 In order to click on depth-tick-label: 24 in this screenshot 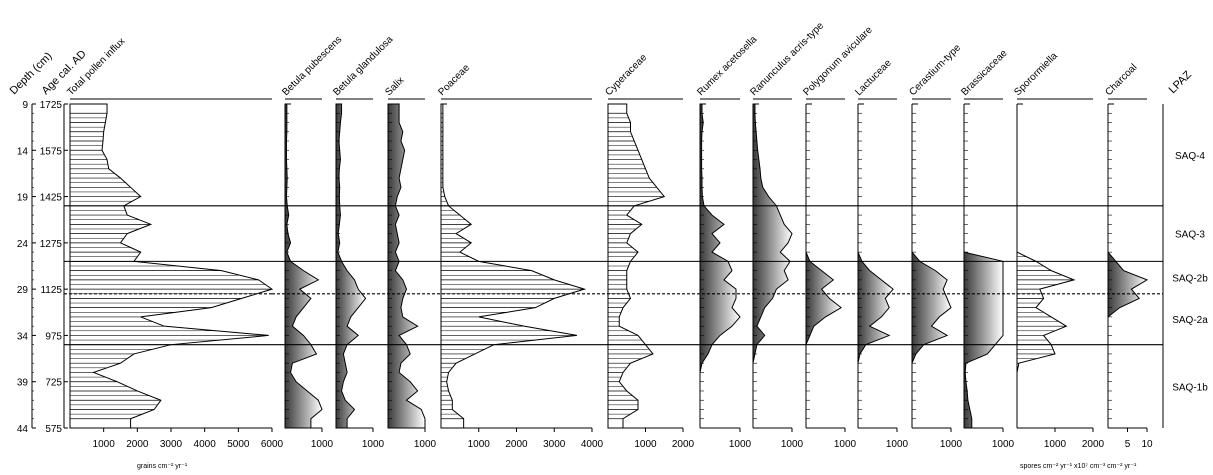, I will do `click(23, 244)`.